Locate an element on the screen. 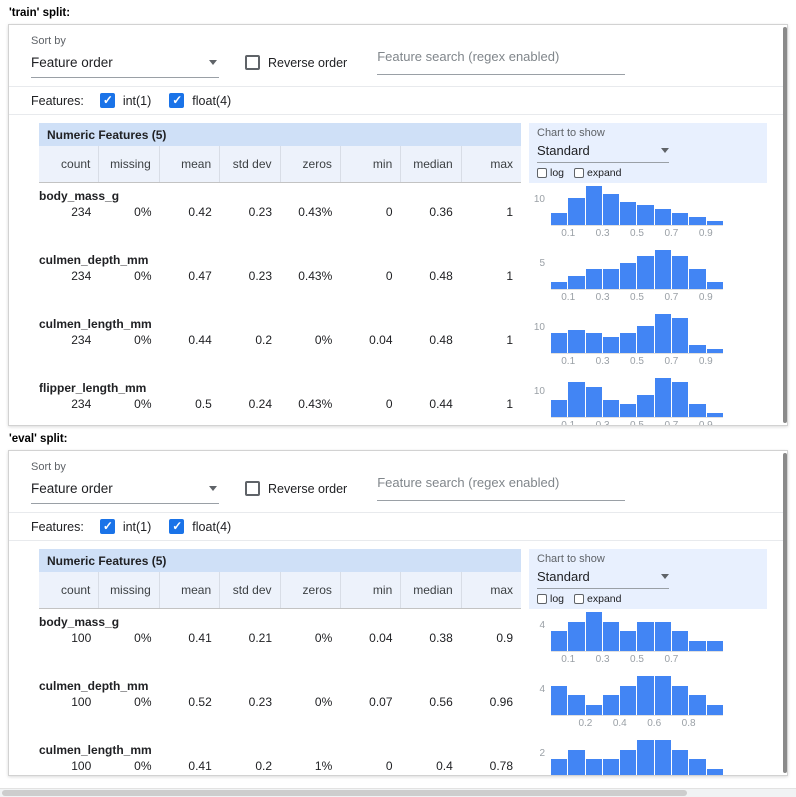 This screenshot has height=797, width=796. horizontal-scrollbar is located at coordinates (398, 792).